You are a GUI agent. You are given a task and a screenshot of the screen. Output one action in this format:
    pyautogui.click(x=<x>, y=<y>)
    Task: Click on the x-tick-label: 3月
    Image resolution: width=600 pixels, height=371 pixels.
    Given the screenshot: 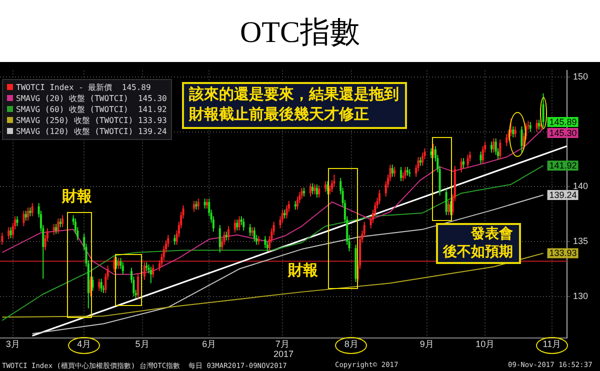 What is the action you would take?
    pyautogui.click(x=13, y=343)
    